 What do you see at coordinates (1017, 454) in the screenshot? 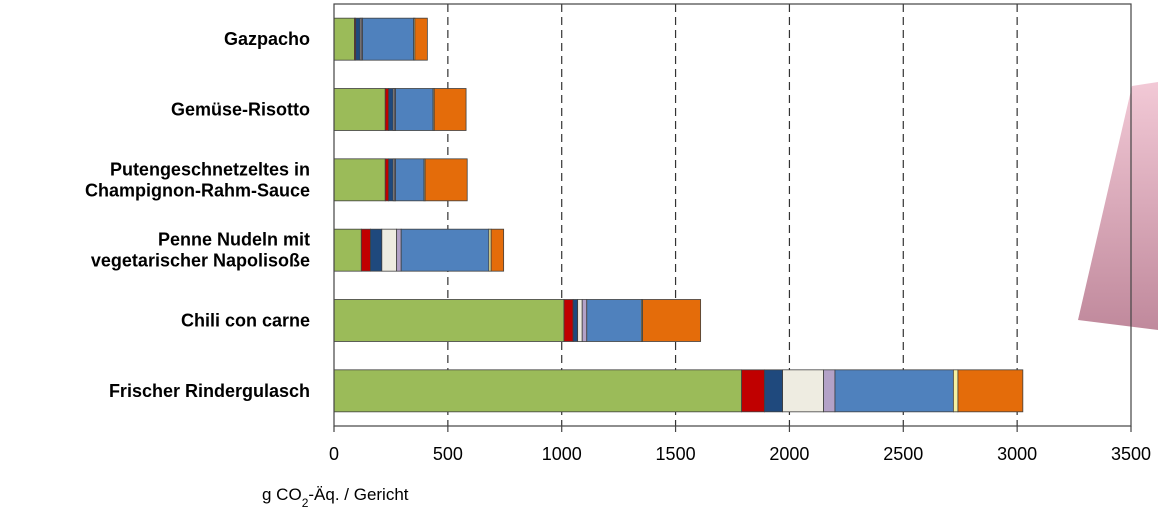
I see `x-tick-label: 3000` at bounding box center [1017, 454].